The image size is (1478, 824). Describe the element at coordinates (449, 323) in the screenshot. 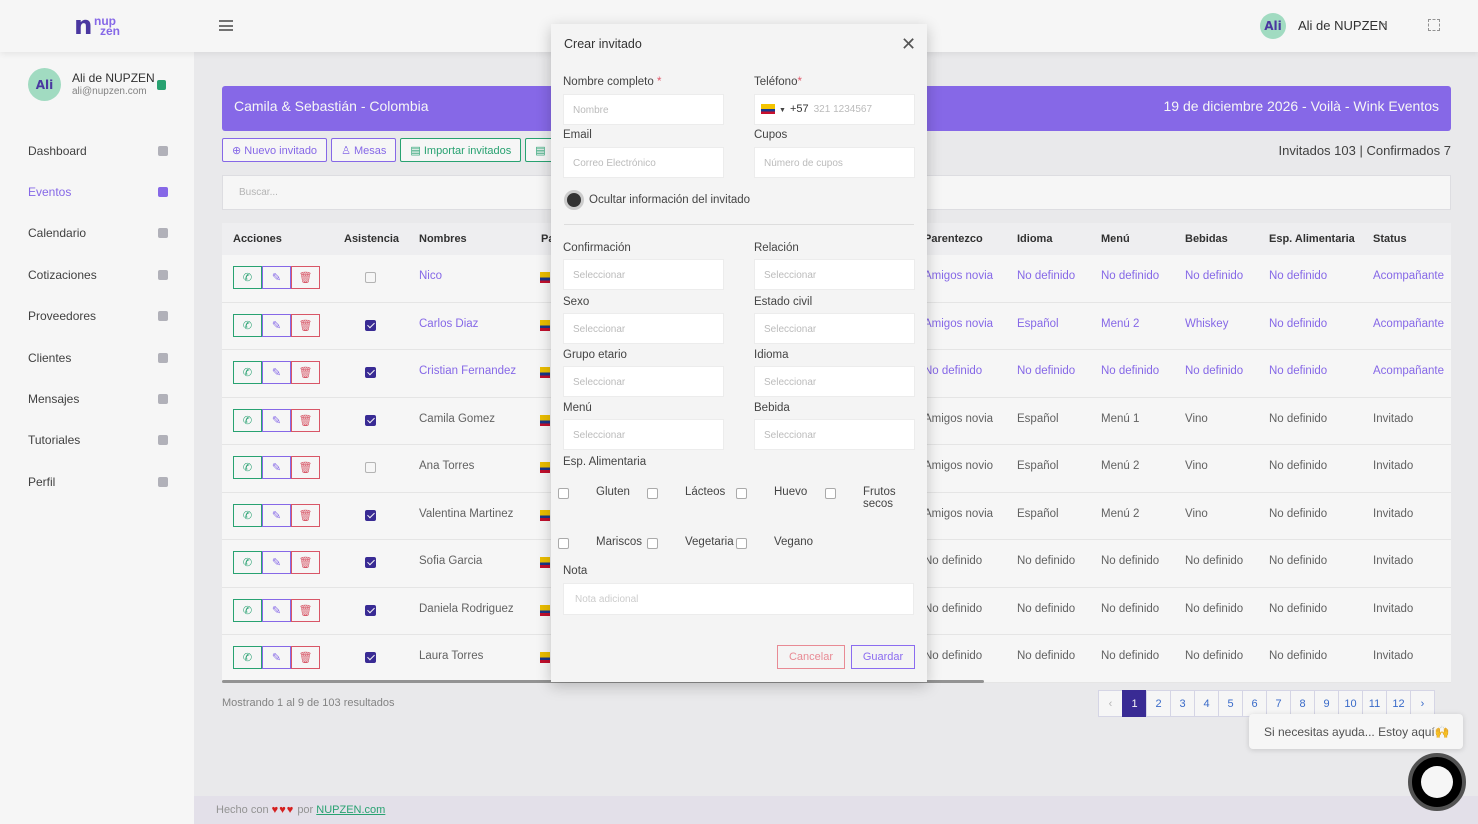

I see `guest-name: Carlos Diaz` at that location.